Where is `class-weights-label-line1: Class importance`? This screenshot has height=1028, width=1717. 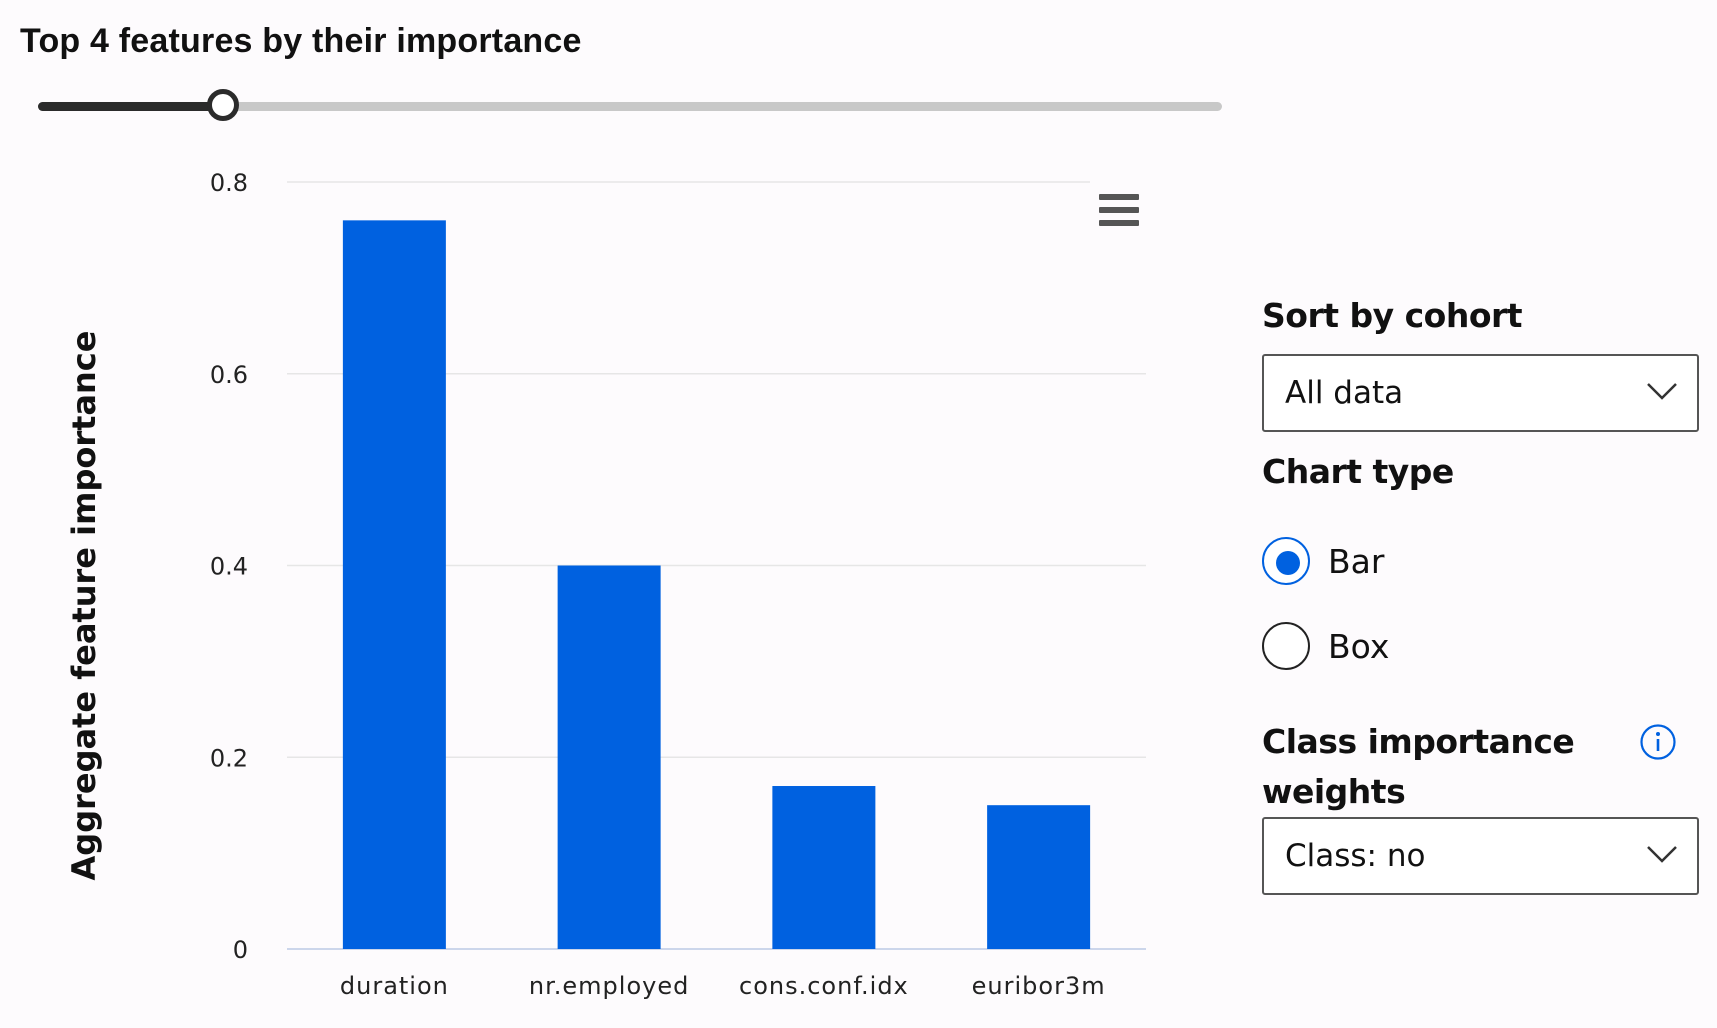
class-weights-label-line1: Class importance is located at coordinates (1418, 741).